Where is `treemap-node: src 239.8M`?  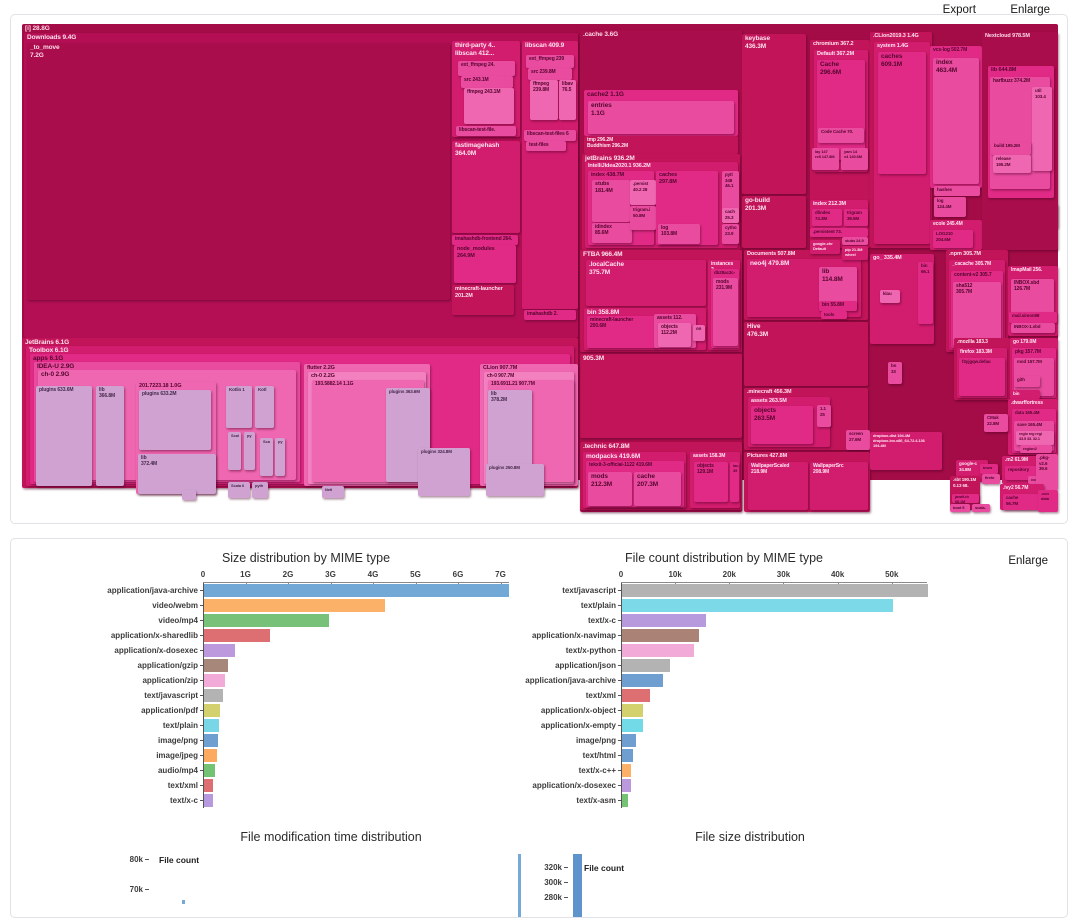
treemap-node: src 239.8M is located at coordinates (550, 74).